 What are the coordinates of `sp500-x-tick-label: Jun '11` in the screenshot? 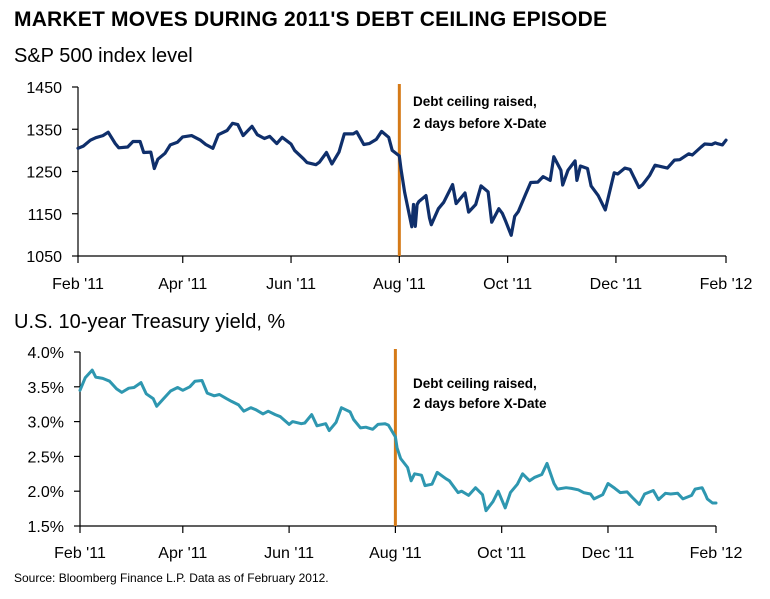 It's located at (291, 284).